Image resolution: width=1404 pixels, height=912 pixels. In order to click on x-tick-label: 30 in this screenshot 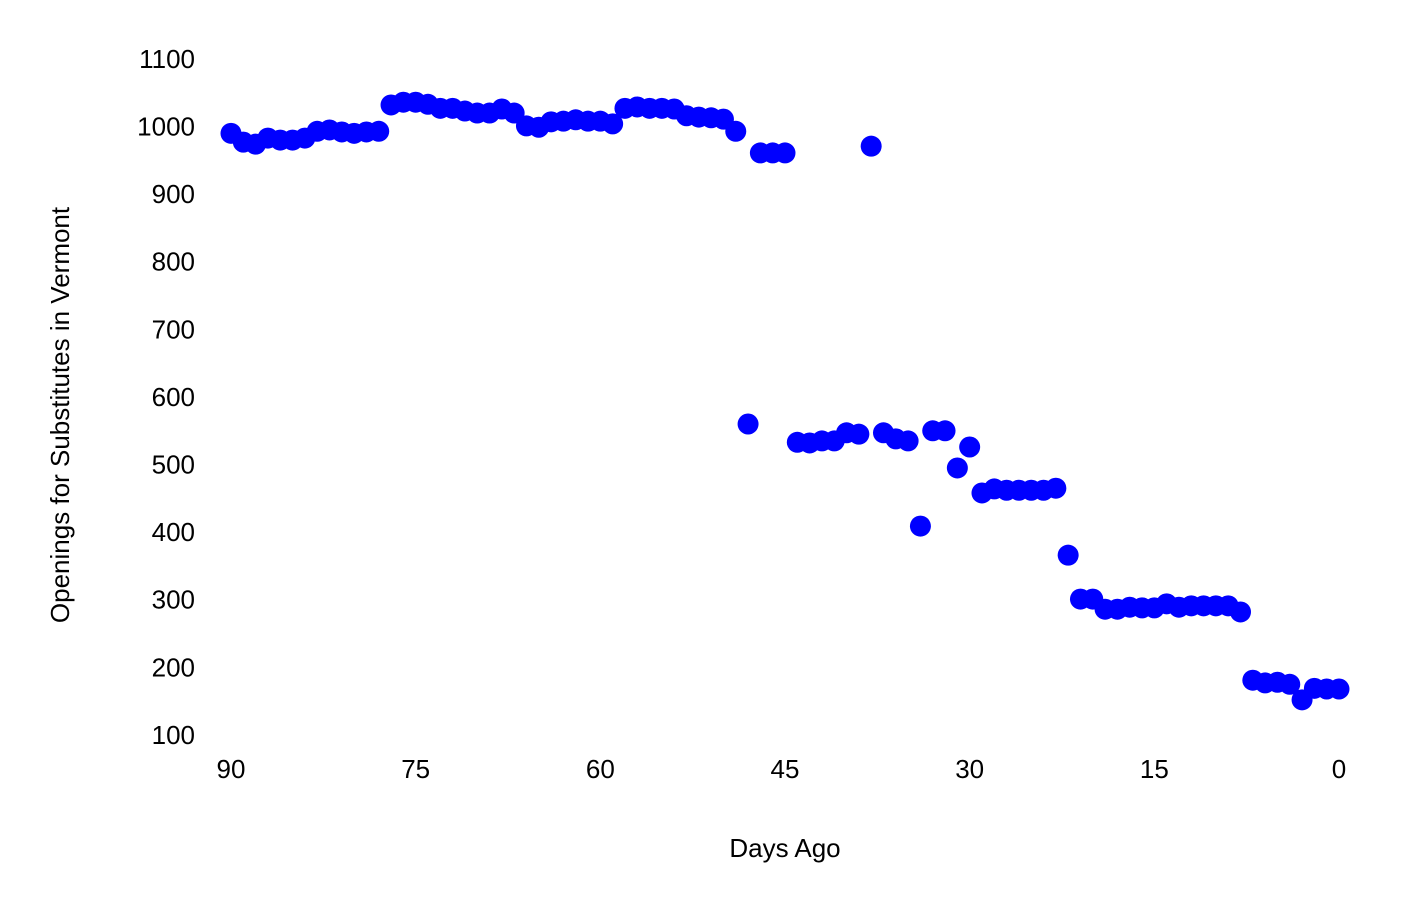, I will do `click(969, 769)`.